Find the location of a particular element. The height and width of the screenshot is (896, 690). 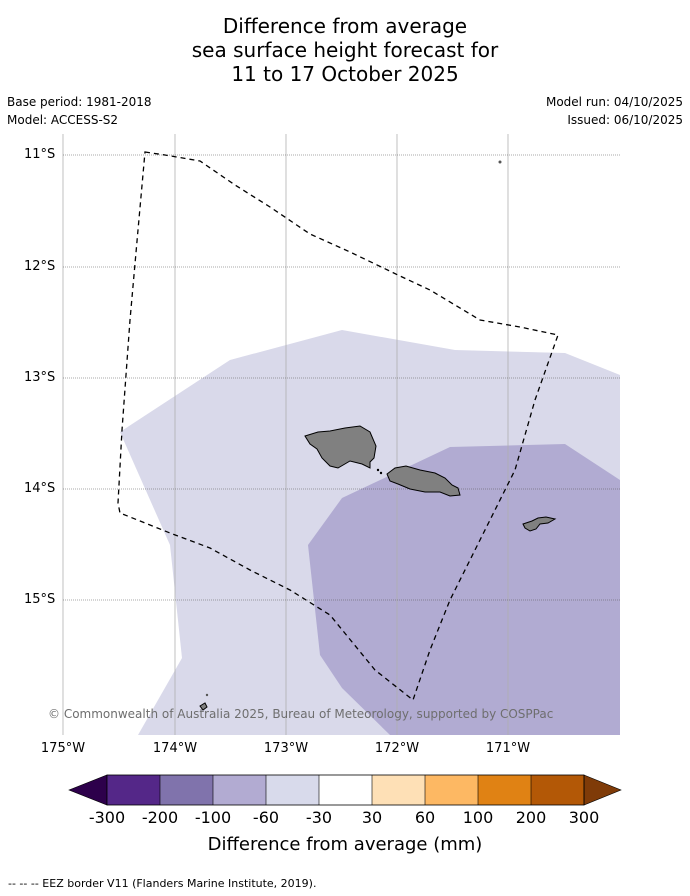

island-savaii is located at coordinates (340, 447).